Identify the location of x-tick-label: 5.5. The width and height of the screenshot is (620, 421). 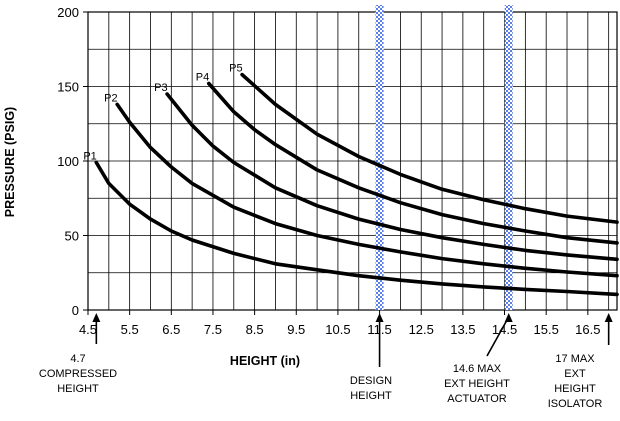
(130, 329).